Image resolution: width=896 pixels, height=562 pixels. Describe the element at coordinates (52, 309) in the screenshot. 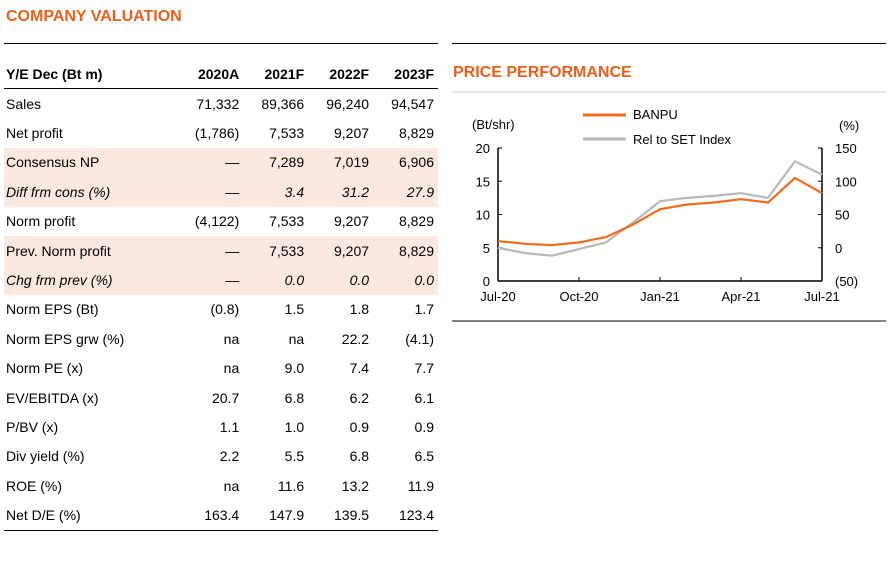

I see `row-label: Norm EPS (Bt)` at that location.